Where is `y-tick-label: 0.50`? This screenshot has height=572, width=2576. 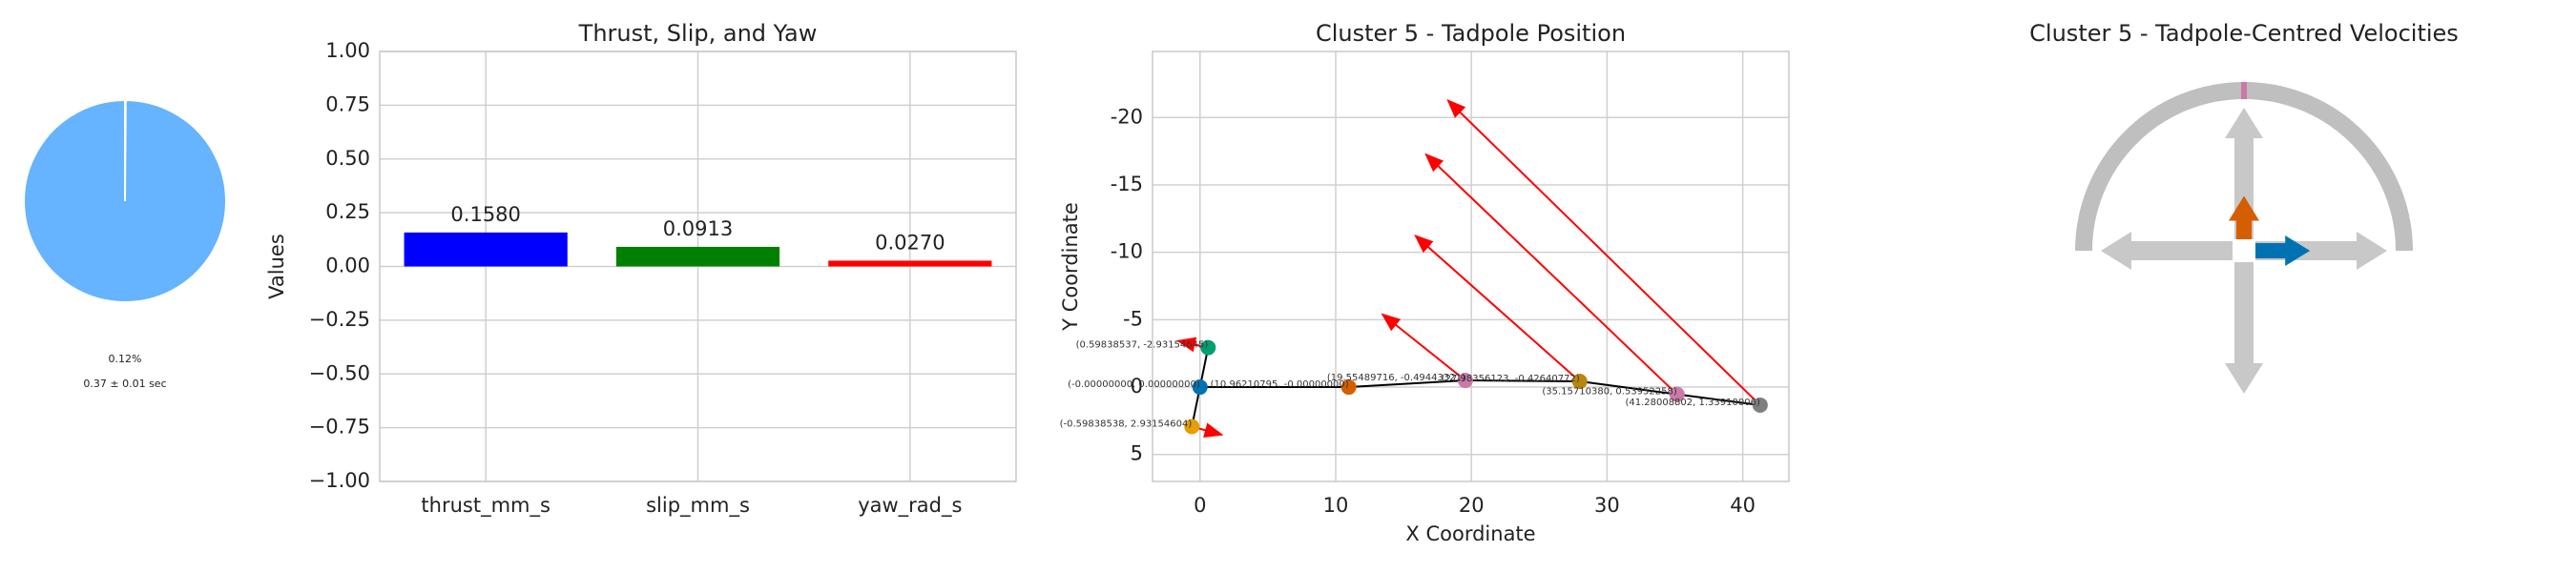
y-tick-label: 0.50 is located at coordinates (347, 158).